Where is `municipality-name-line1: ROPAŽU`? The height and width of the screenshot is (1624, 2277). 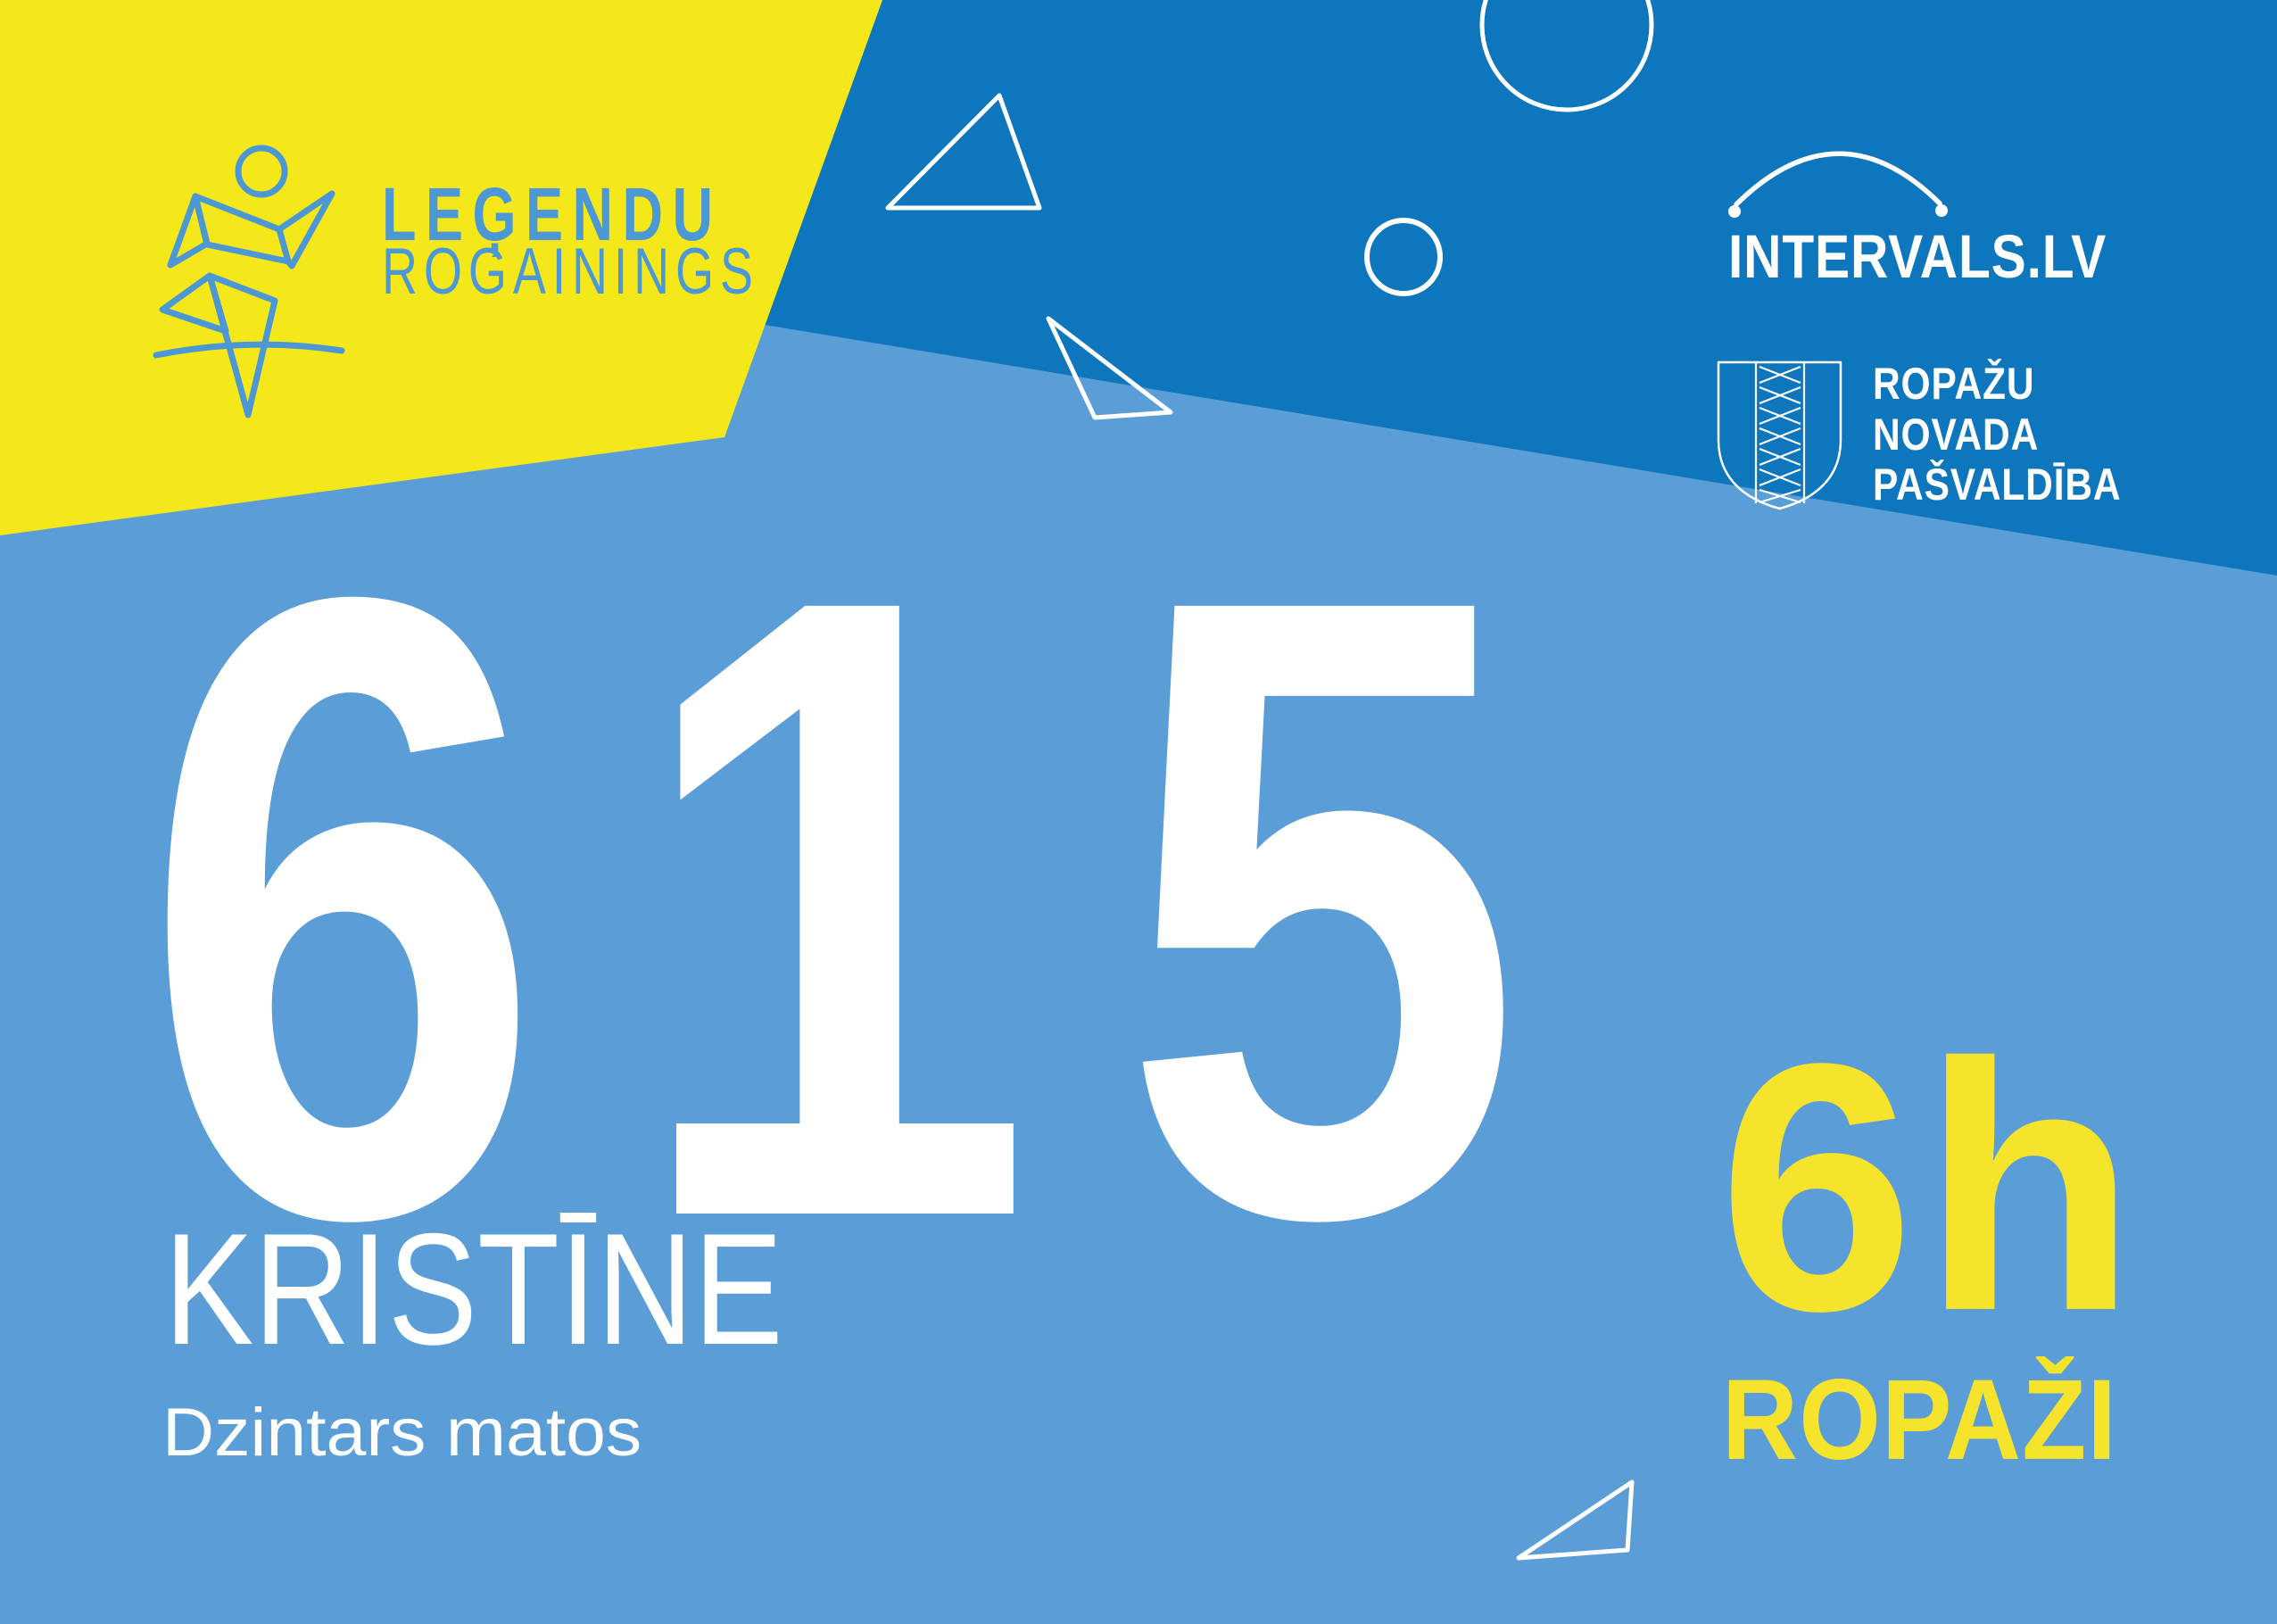
municipality-name-line1: ROPAŽU is located at coordinates (1954, 384).